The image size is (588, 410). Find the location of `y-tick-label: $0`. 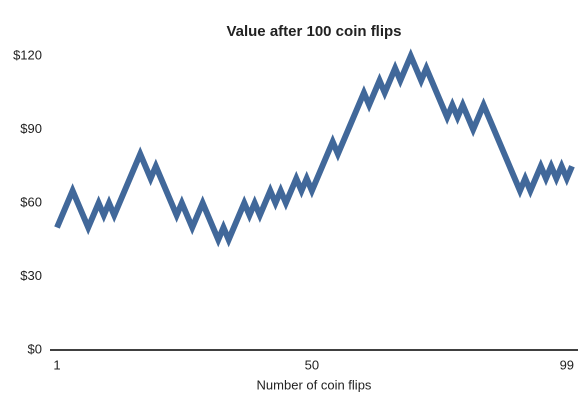

y-tick-label: $0 is located at coordinates (35, 348).